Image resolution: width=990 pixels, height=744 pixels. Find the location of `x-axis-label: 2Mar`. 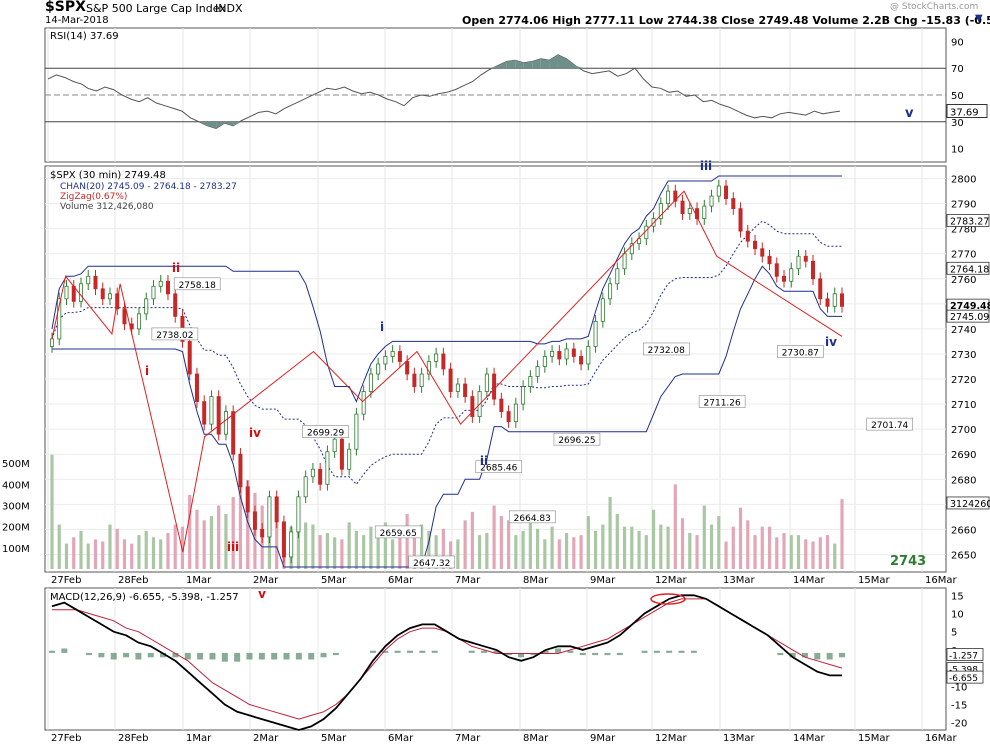

x-axis-label: 2Mar is located at coordinates (266, 738).